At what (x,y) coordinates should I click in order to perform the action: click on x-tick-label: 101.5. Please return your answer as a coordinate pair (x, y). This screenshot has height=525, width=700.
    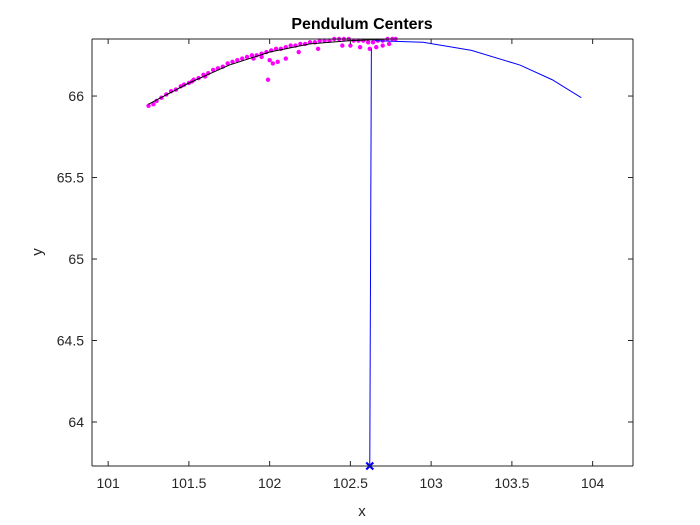
    Looking at the image, I should click on (188, 483).